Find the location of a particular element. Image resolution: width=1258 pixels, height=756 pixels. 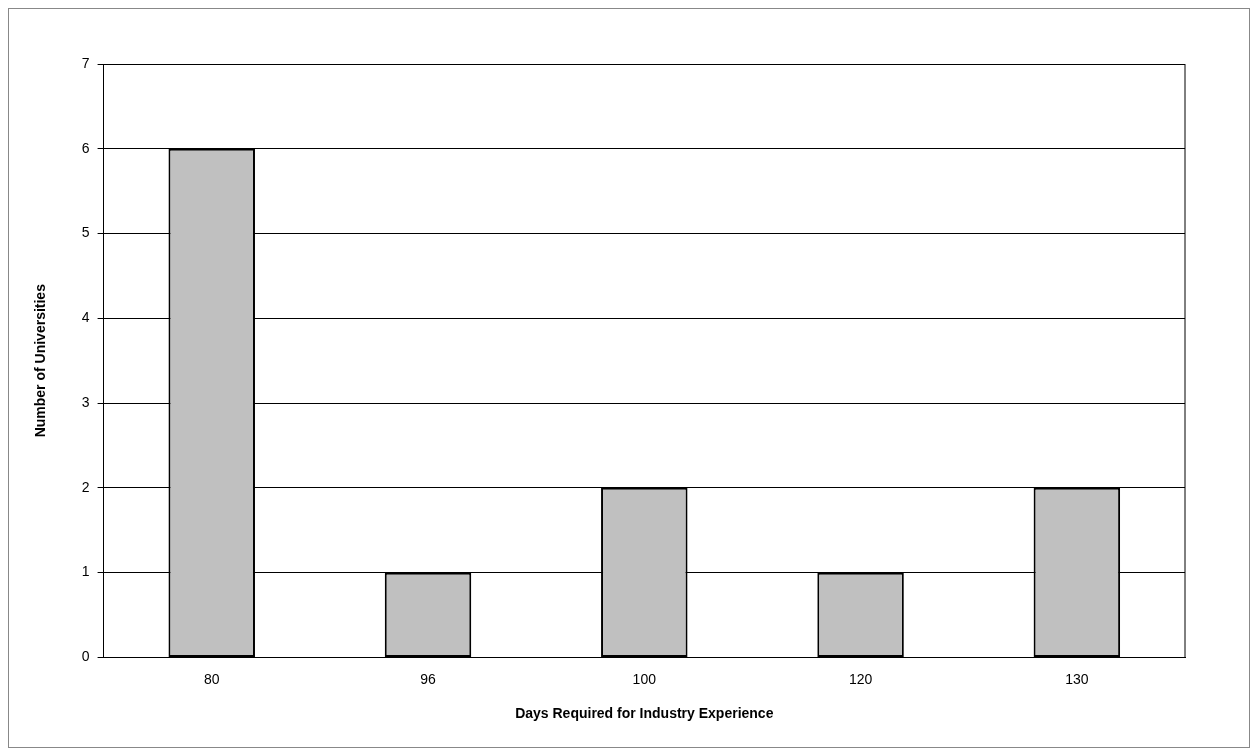

x-tick-label: 130 is located at coordinates (1077, 678).